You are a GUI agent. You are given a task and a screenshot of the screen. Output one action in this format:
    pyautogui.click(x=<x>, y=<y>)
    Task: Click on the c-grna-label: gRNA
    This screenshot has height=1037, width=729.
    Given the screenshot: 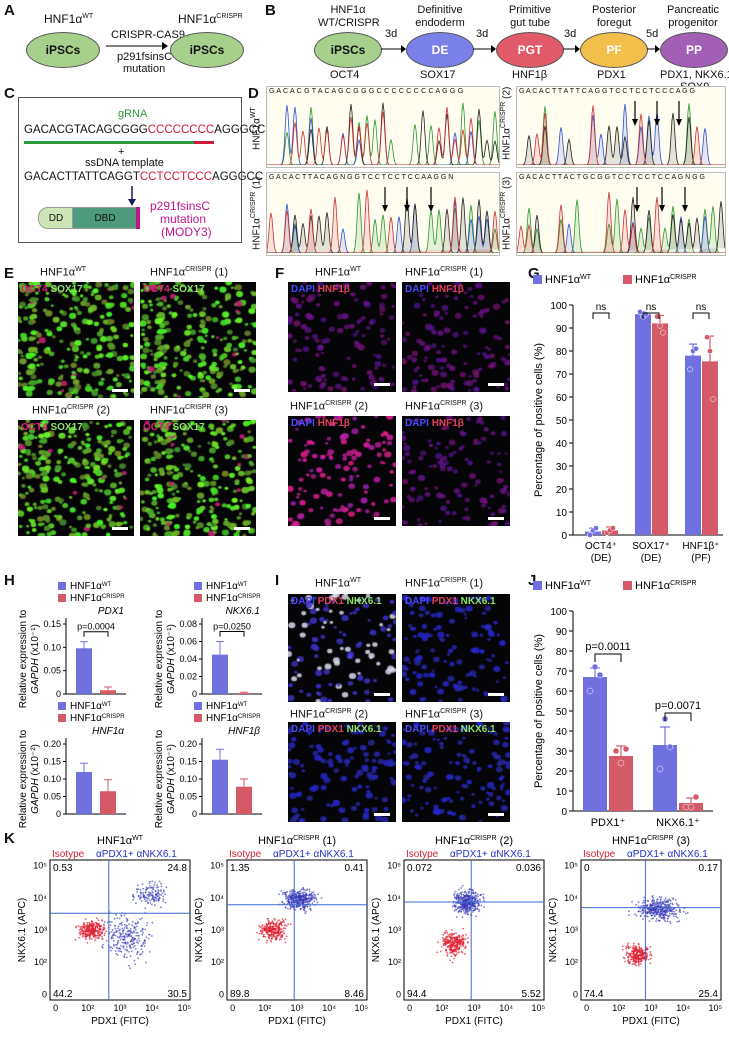 What is the action you would take?
    pyautogui.click(x=133, y=114)
    